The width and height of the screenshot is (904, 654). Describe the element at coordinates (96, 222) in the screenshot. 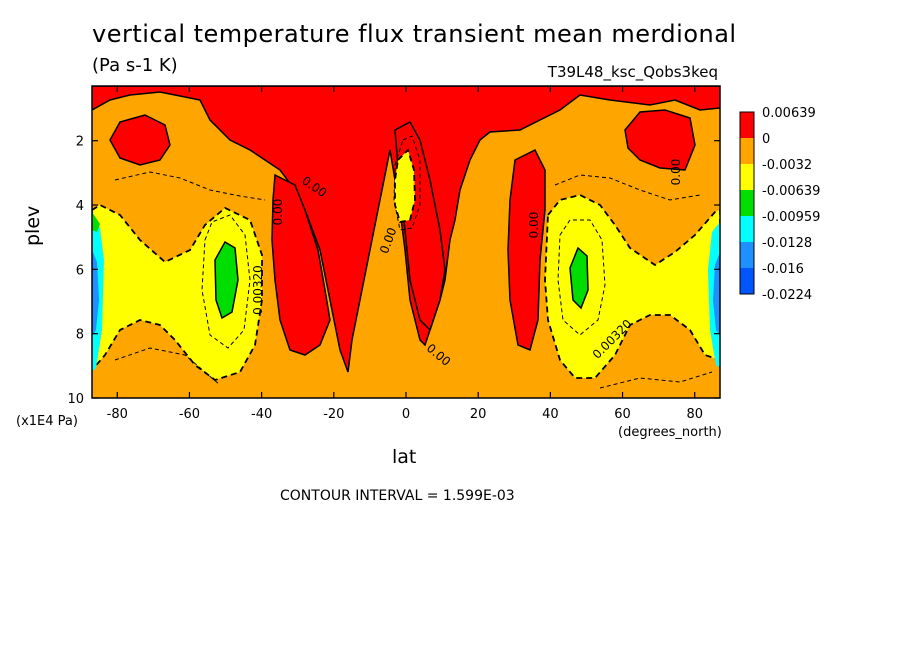

I see `fill-edge-left-green` at that location.